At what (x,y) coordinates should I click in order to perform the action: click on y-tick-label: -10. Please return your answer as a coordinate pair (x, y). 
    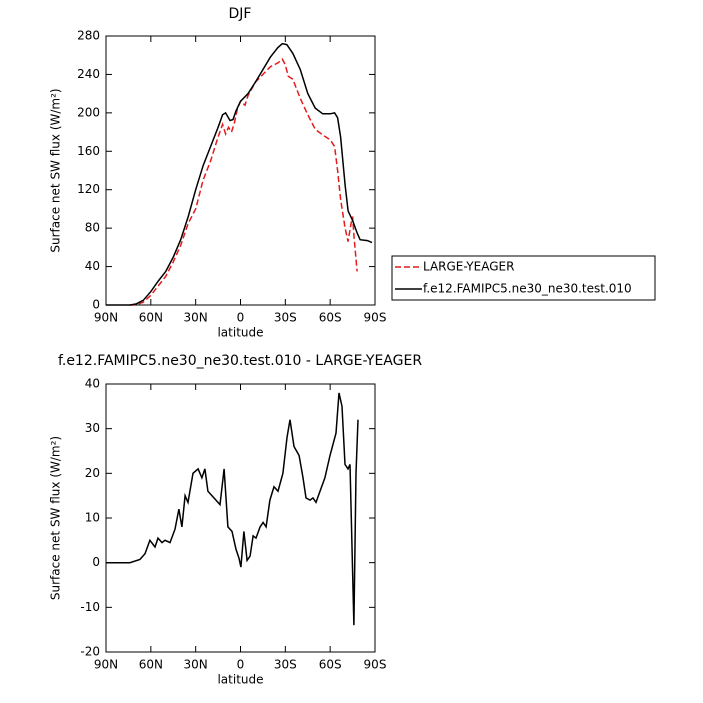
    Looking at the image, I should click on (90, 607).